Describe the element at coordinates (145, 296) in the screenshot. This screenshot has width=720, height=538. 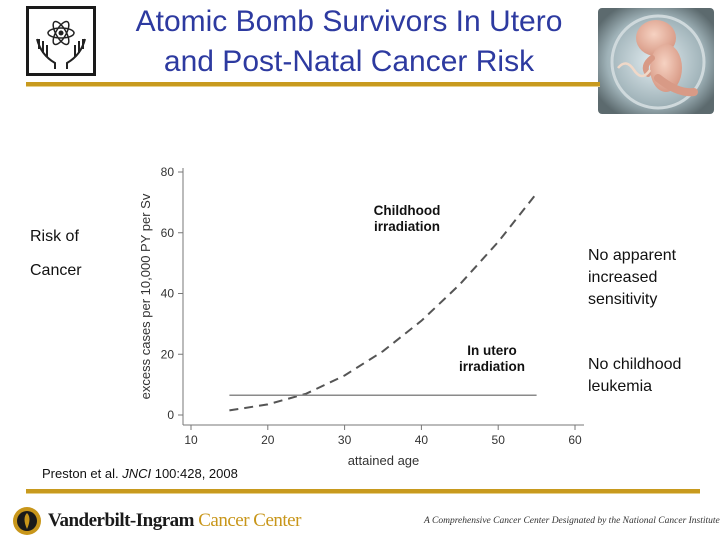
I see `y-axis-title: excess cases per 10,000 PY per Sv` at that location.